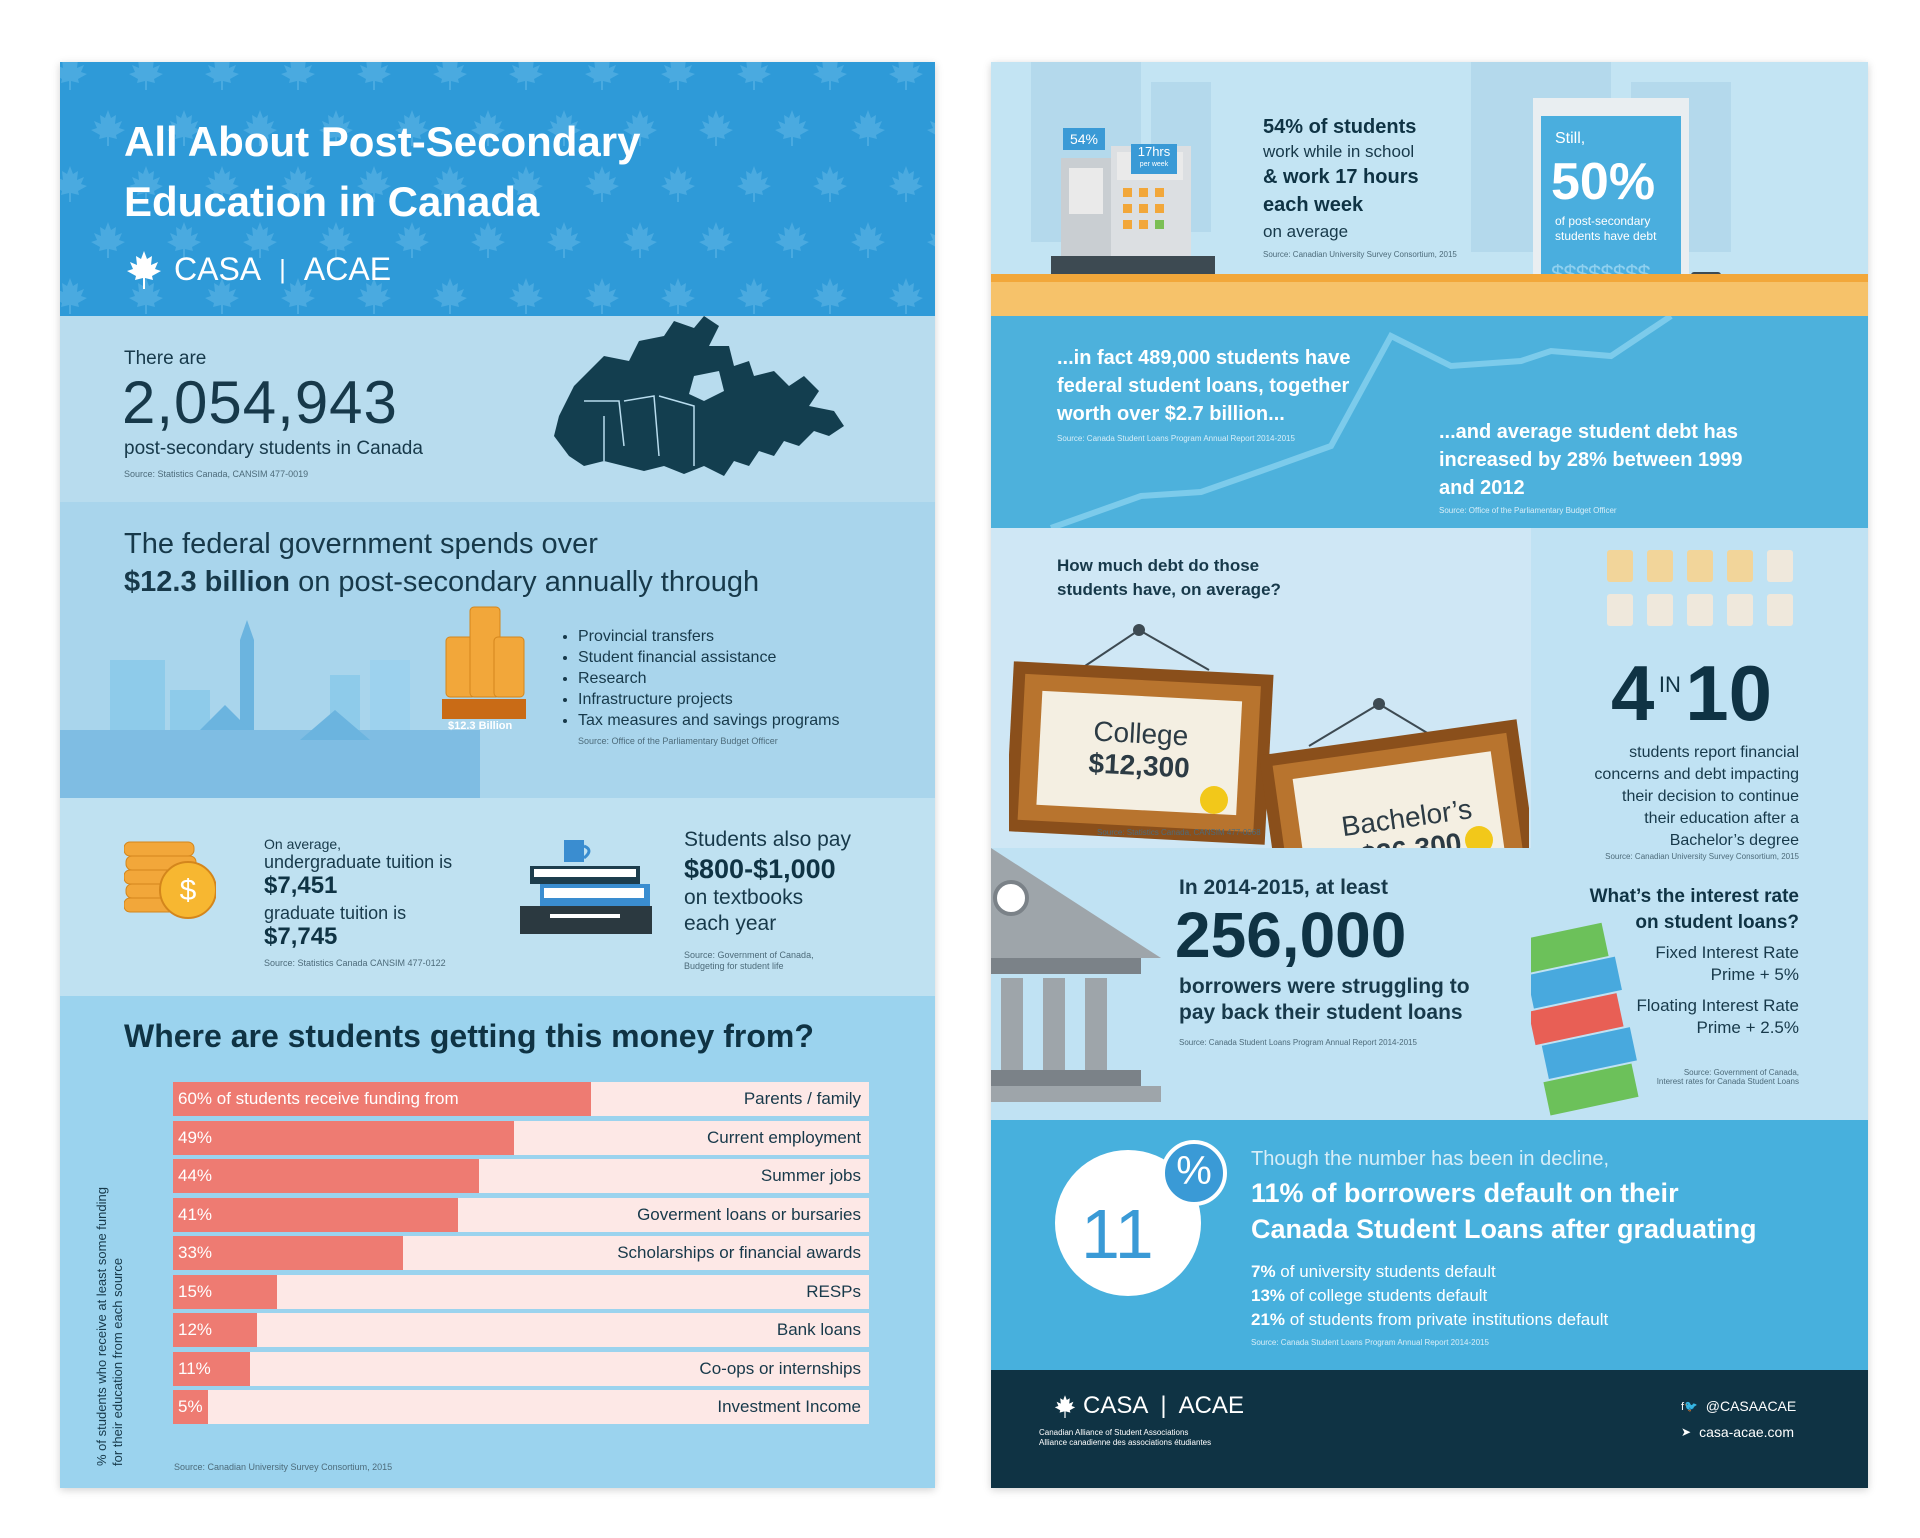  Describe the element at coordinates (260, 402) in the screenshot. I see `students-number: 2,054,943` at that location.